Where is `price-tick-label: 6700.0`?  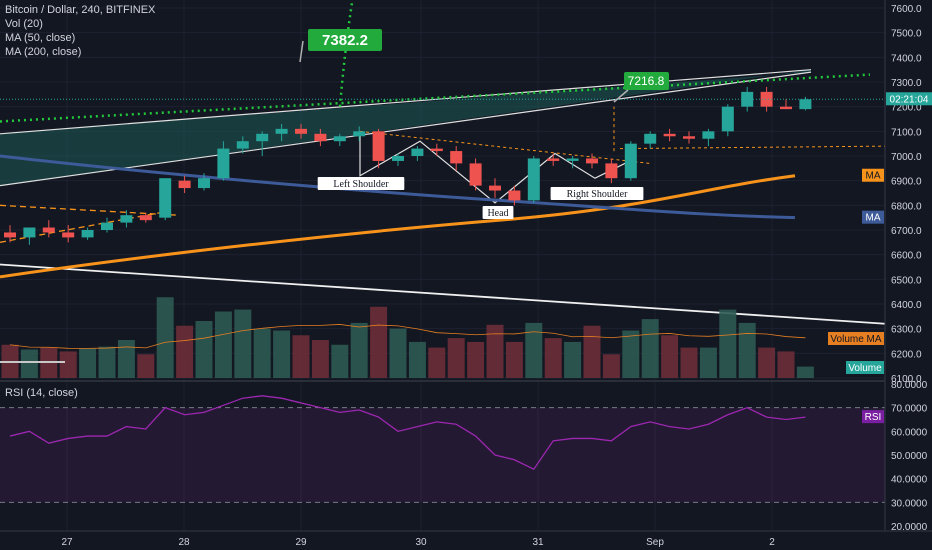
price-tick-label: 6700.0 is located at coordinates (906, 231).